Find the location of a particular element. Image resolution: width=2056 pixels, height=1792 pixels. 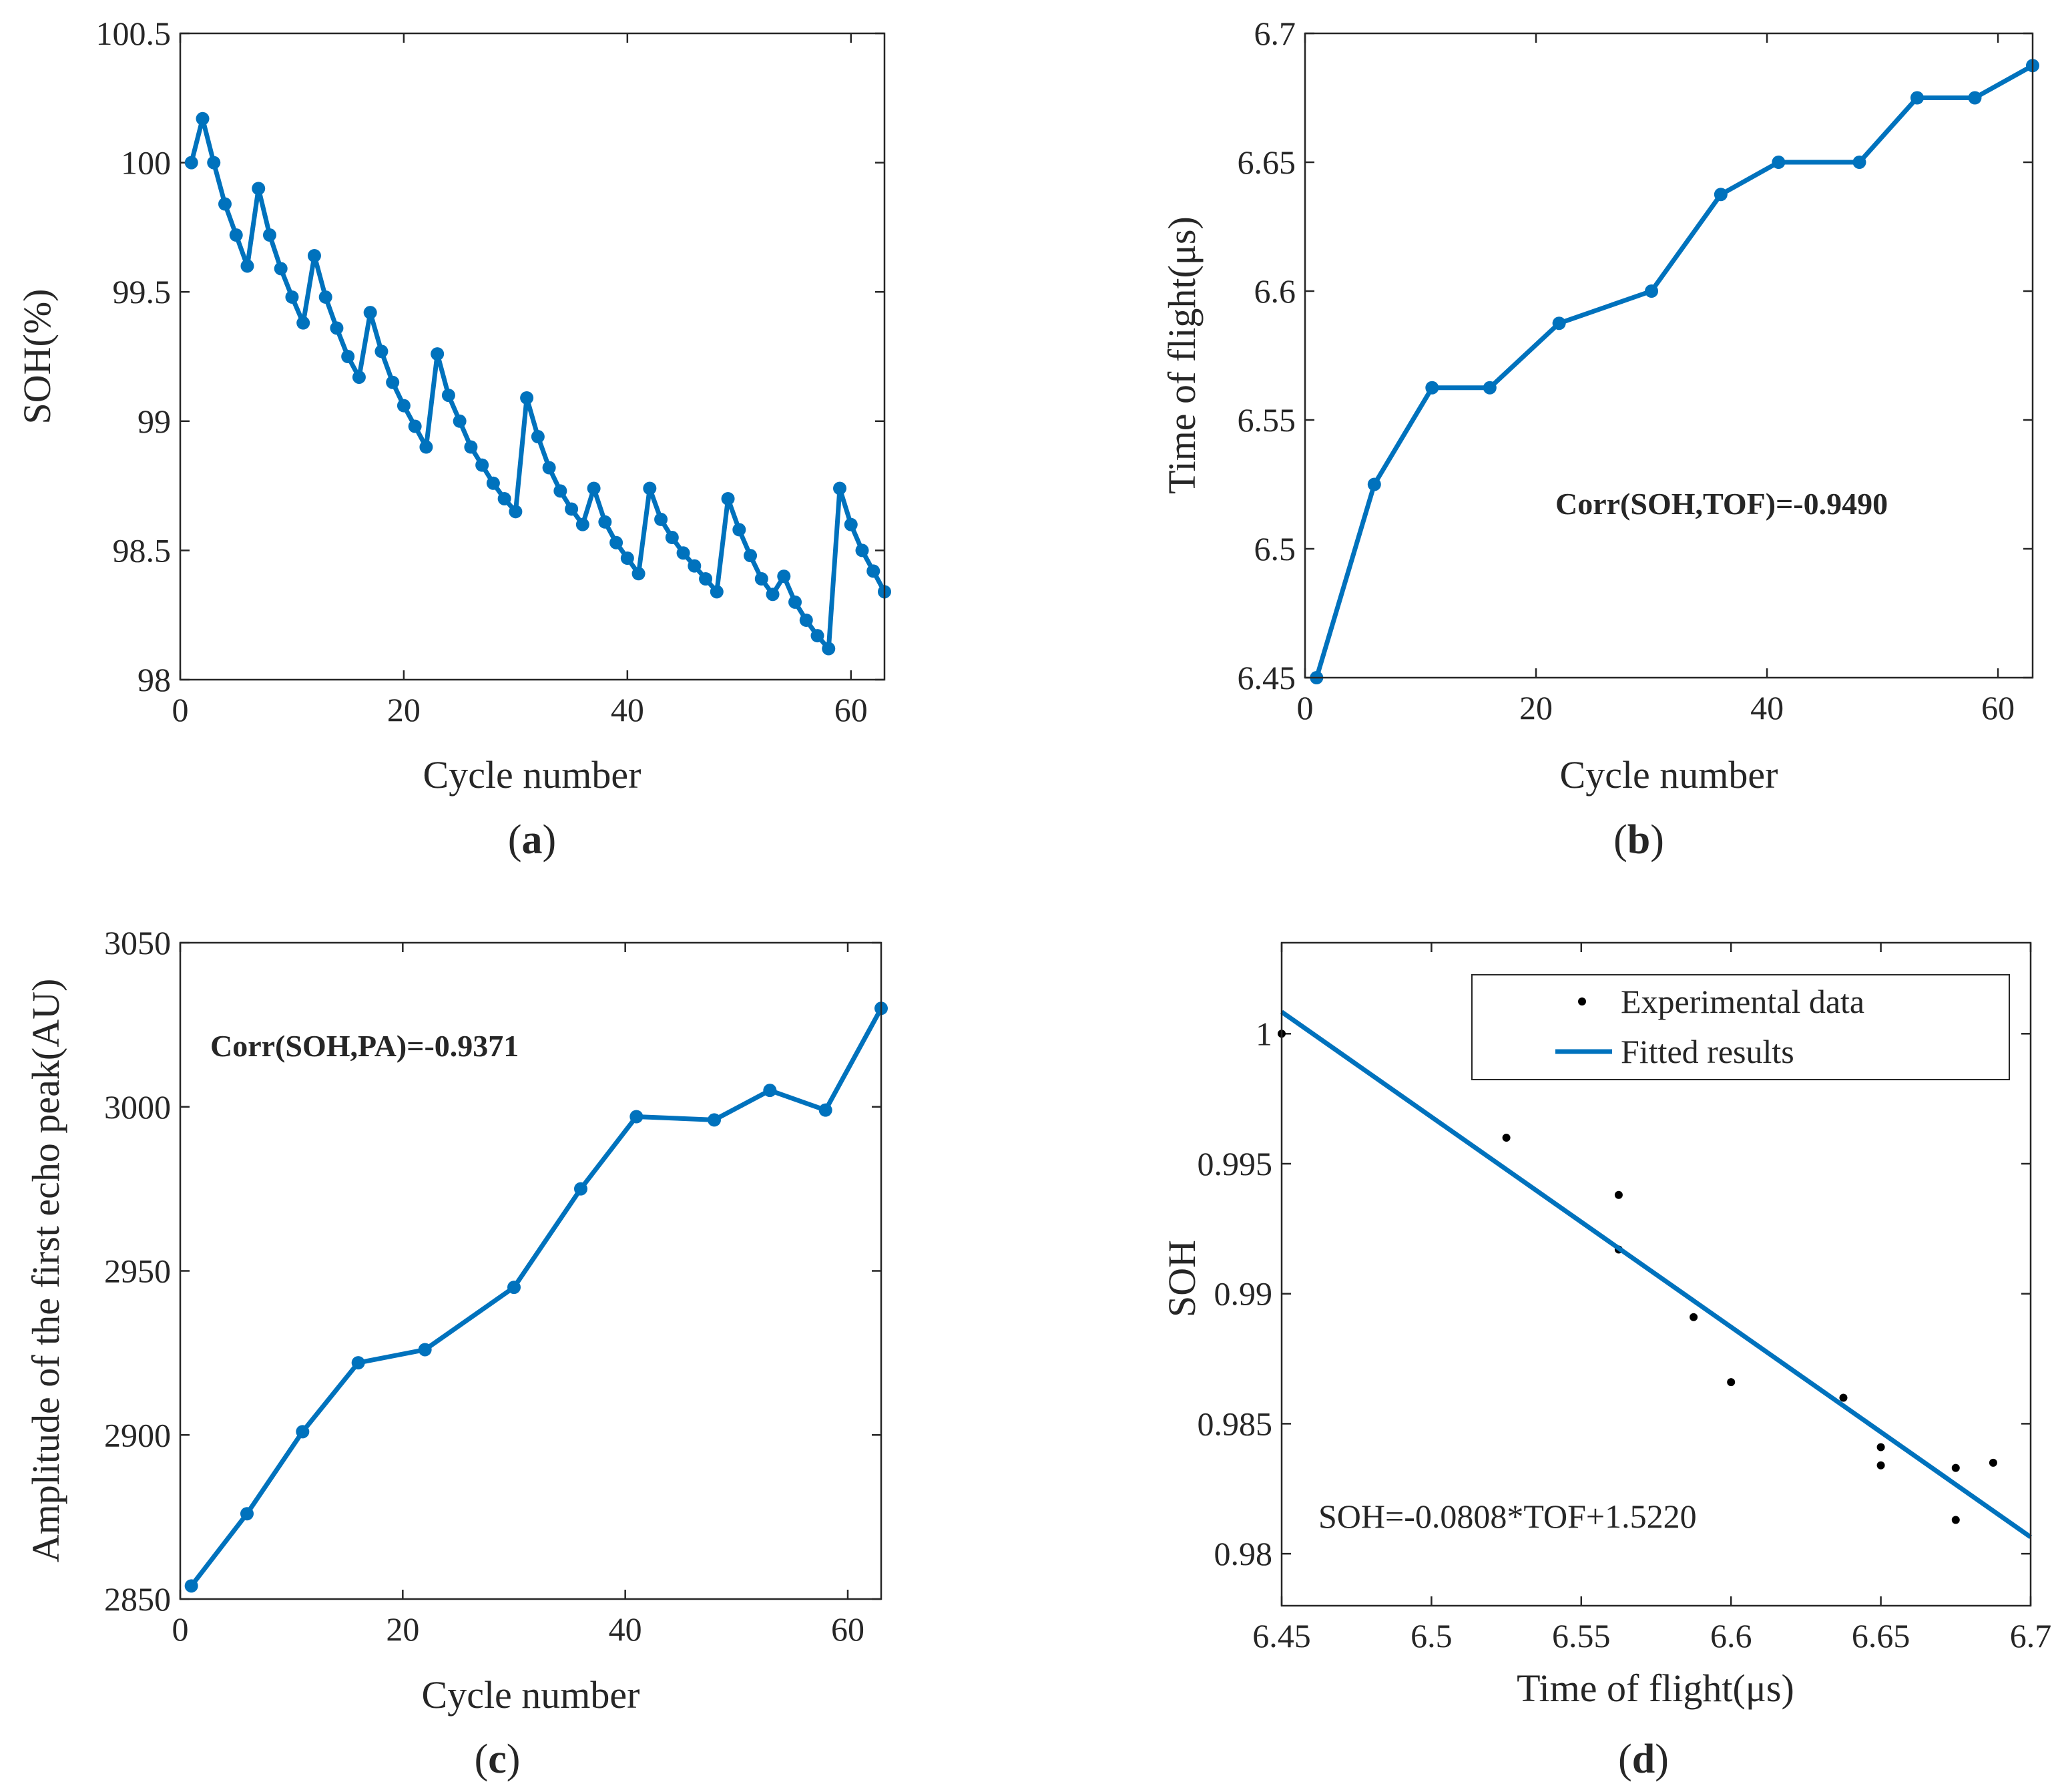

panel-c-label: (c) is located at coordinates (498, 1760).